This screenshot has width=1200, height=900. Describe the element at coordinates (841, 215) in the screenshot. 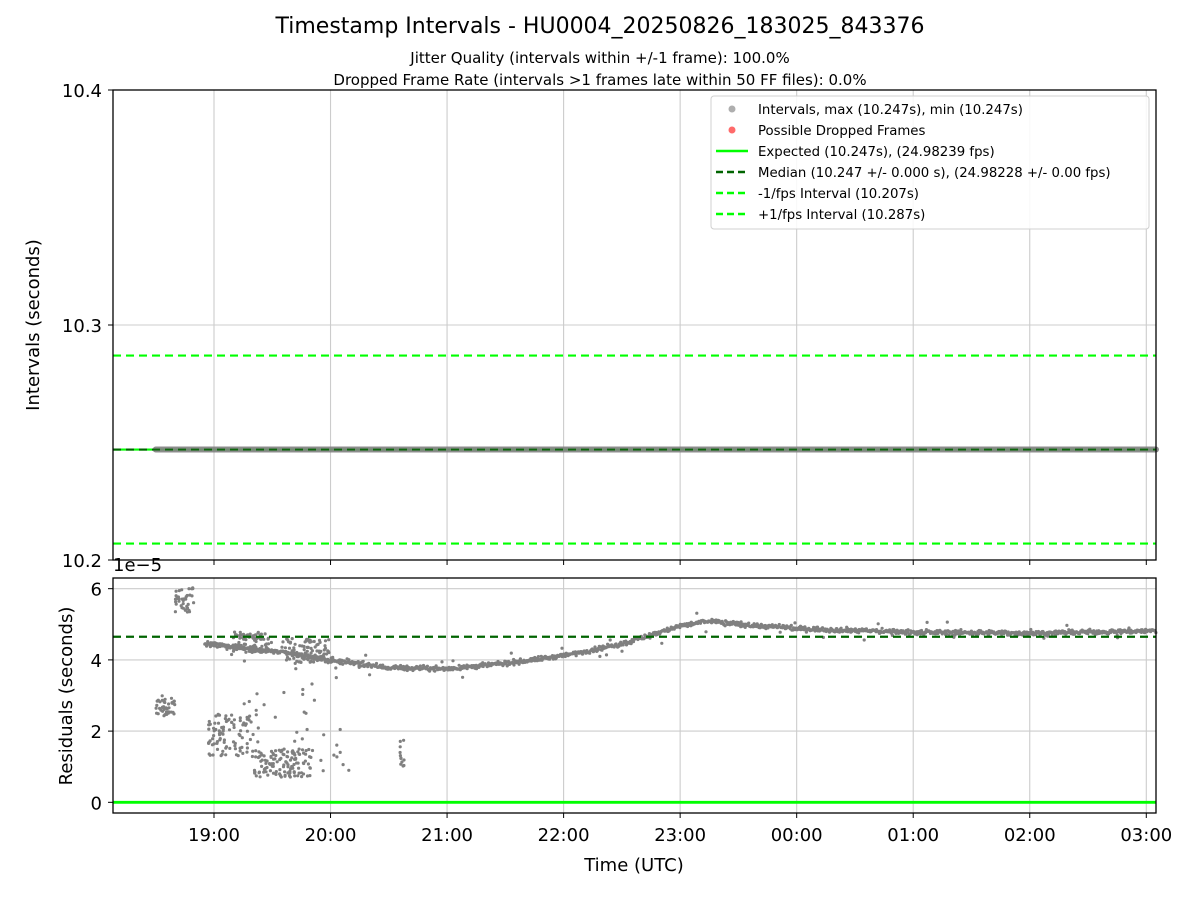

I see `legend-label: +1/fps Interval (10.287s)` at that location.